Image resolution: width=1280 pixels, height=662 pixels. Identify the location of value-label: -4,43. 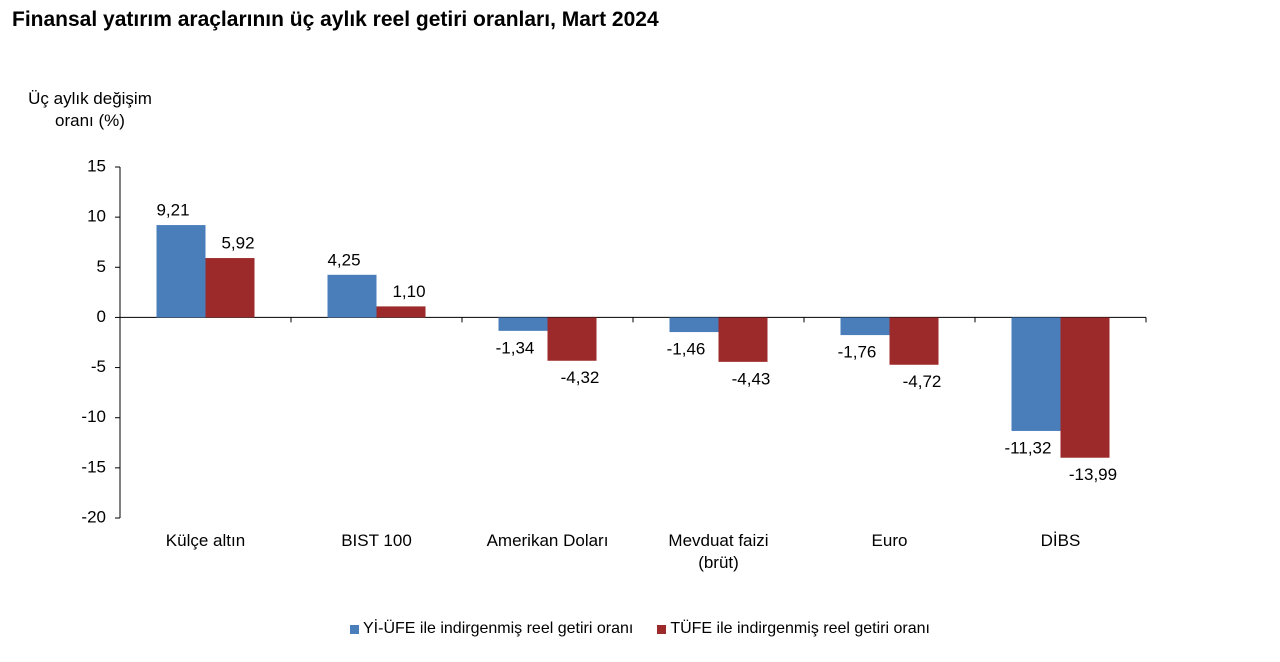
(751, 378).